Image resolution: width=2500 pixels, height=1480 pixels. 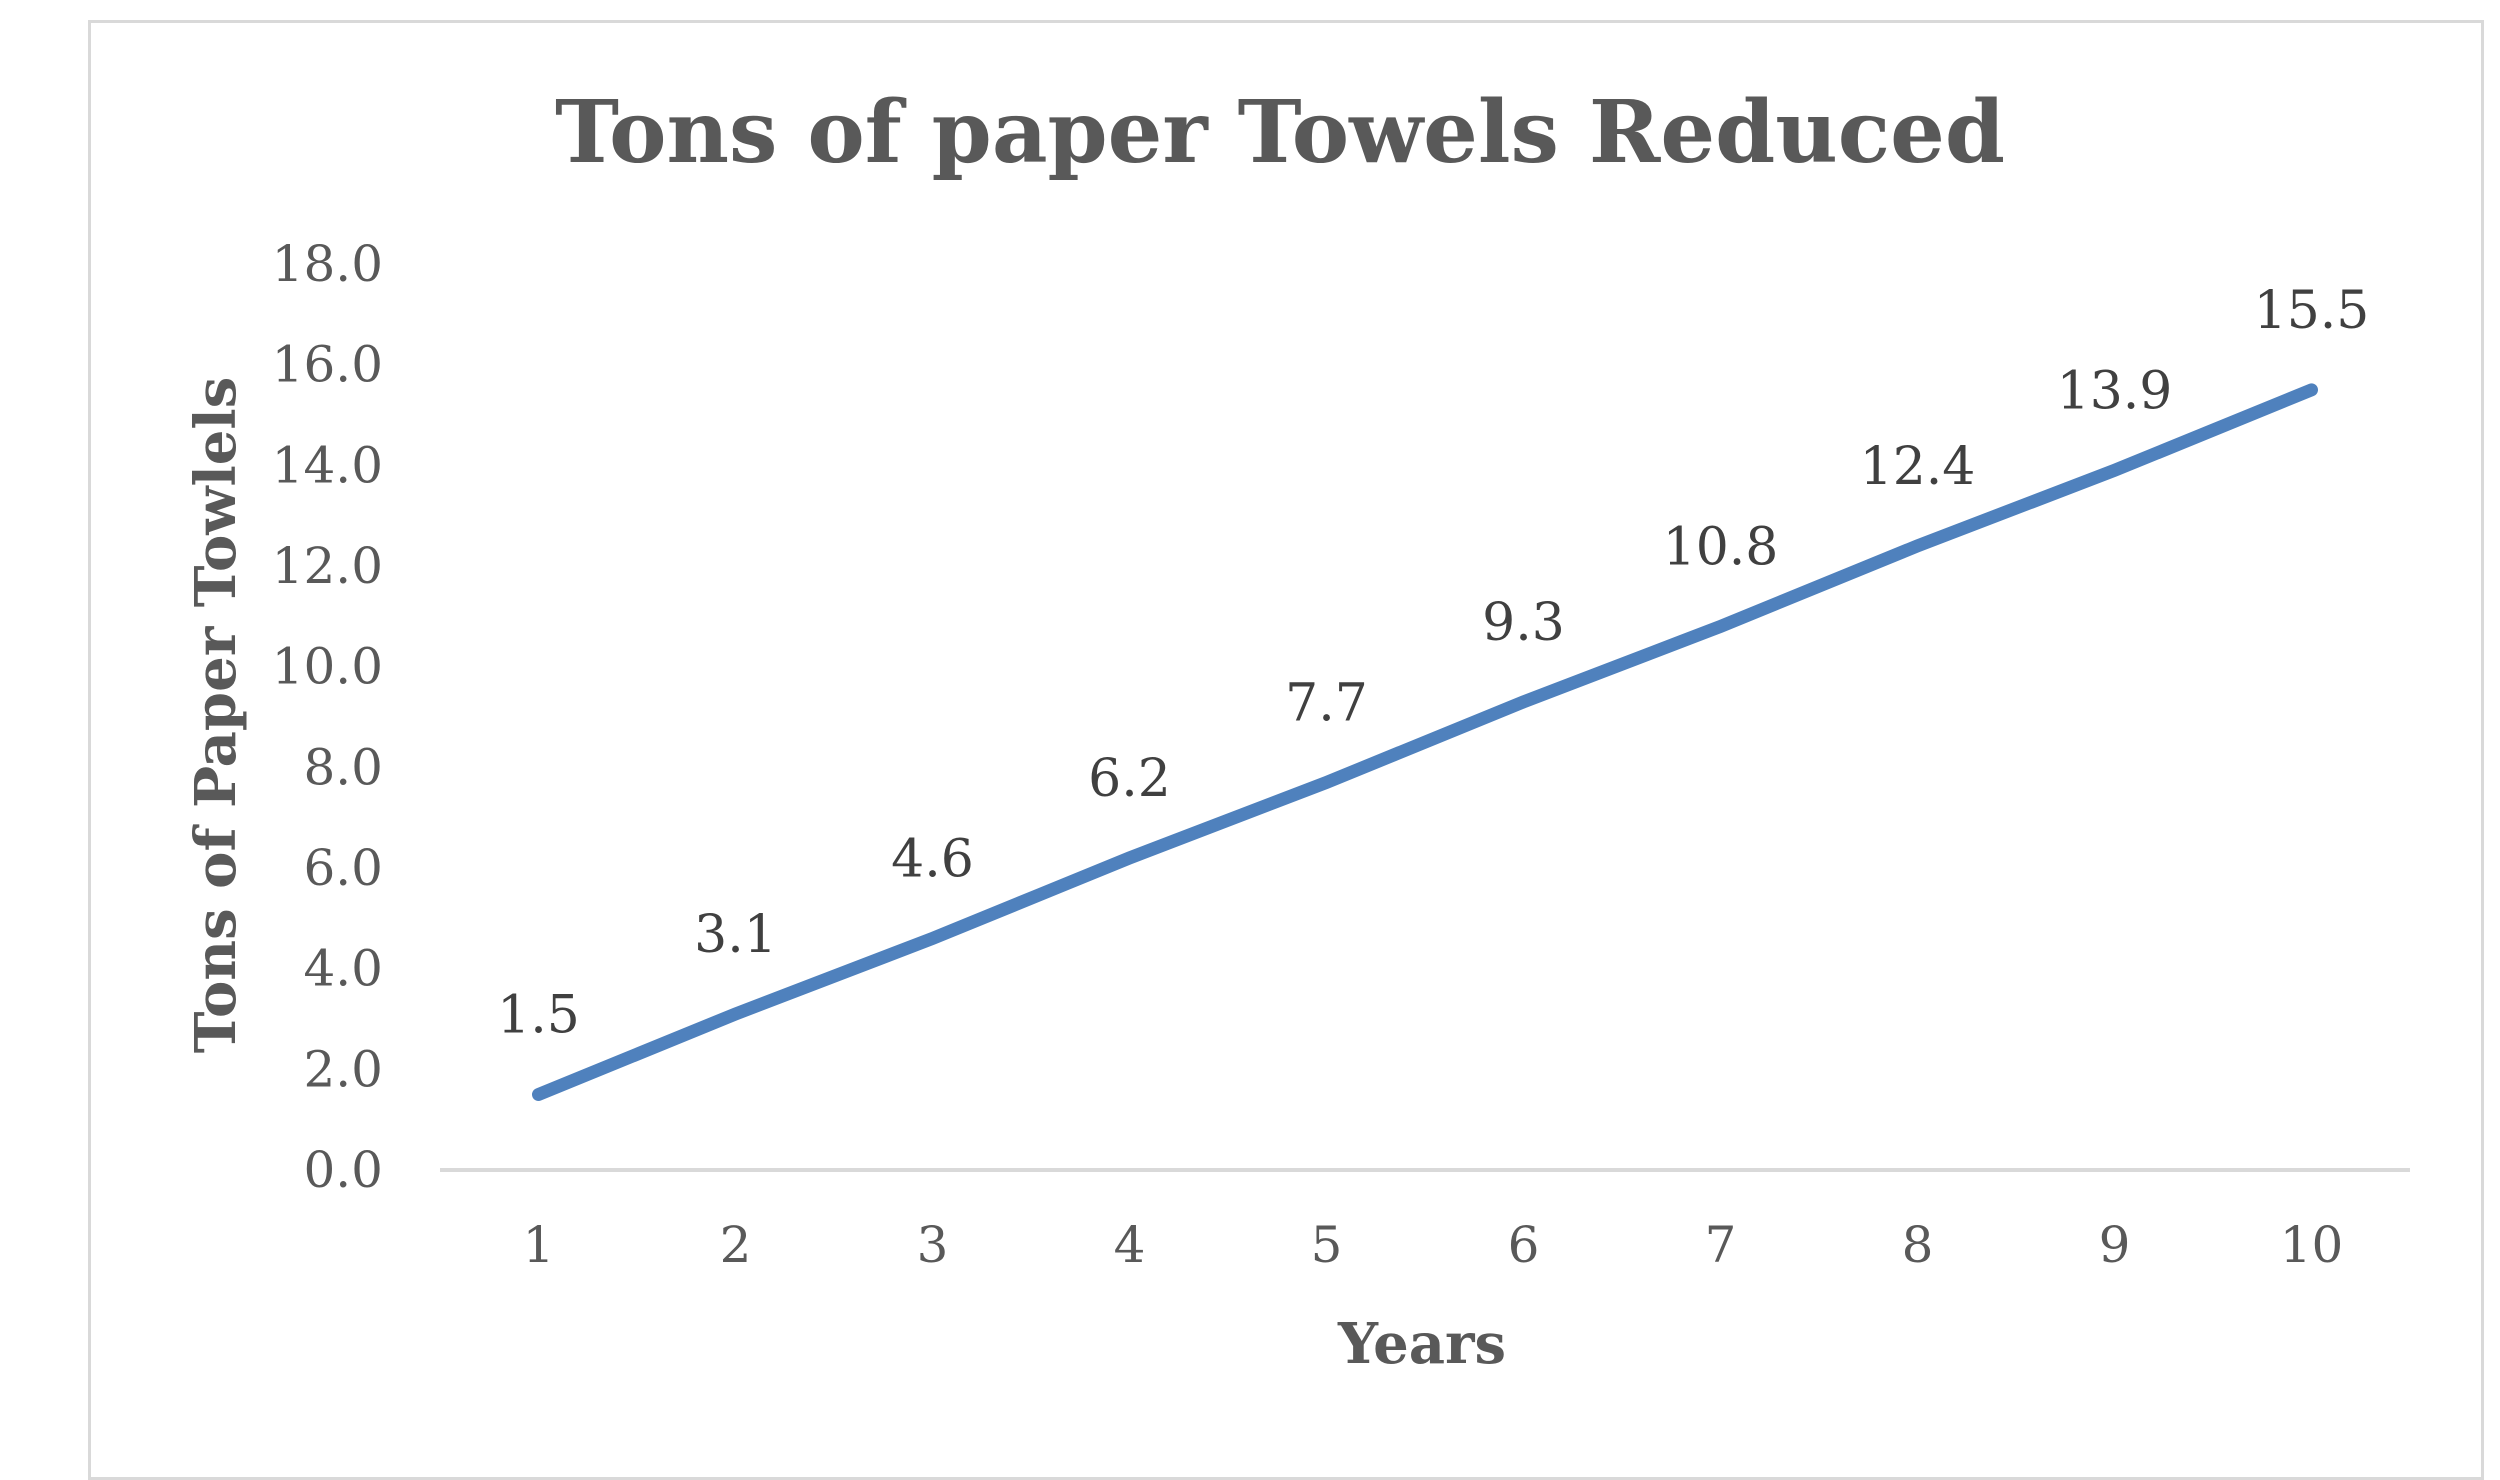 What do you see at coordinates (1130, 1245) in the screenshot?
I see `x-tick-label: 4` at bounding box center [1130, 1245].